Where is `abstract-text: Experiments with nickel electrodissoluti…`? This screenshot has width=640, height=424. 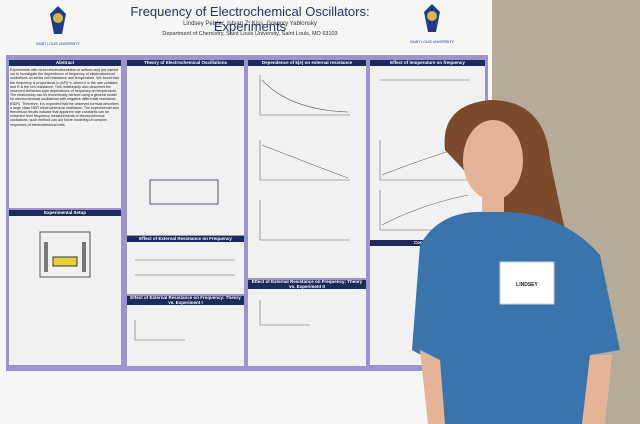 abstract-text: Experiments with nickel electrodissoluti… is located at coordinates (64, 97).